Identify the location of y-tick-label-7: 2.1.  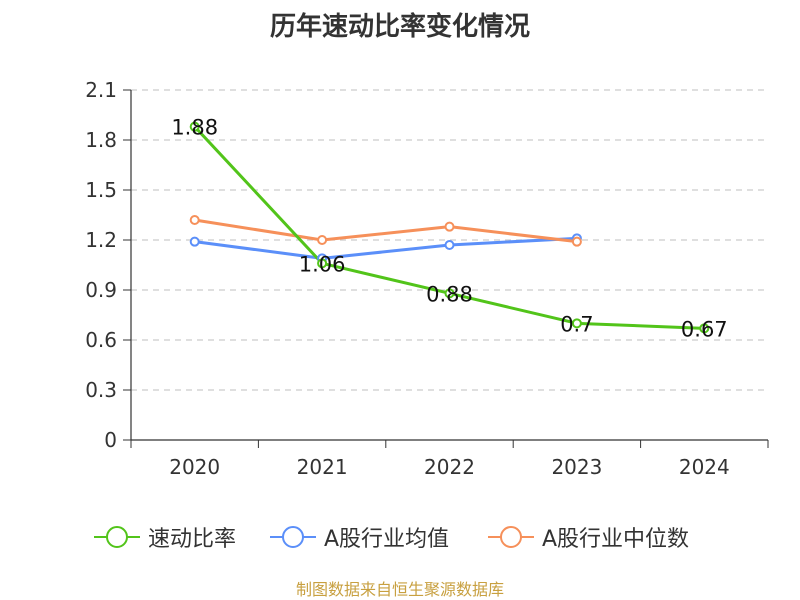
(101, 90).